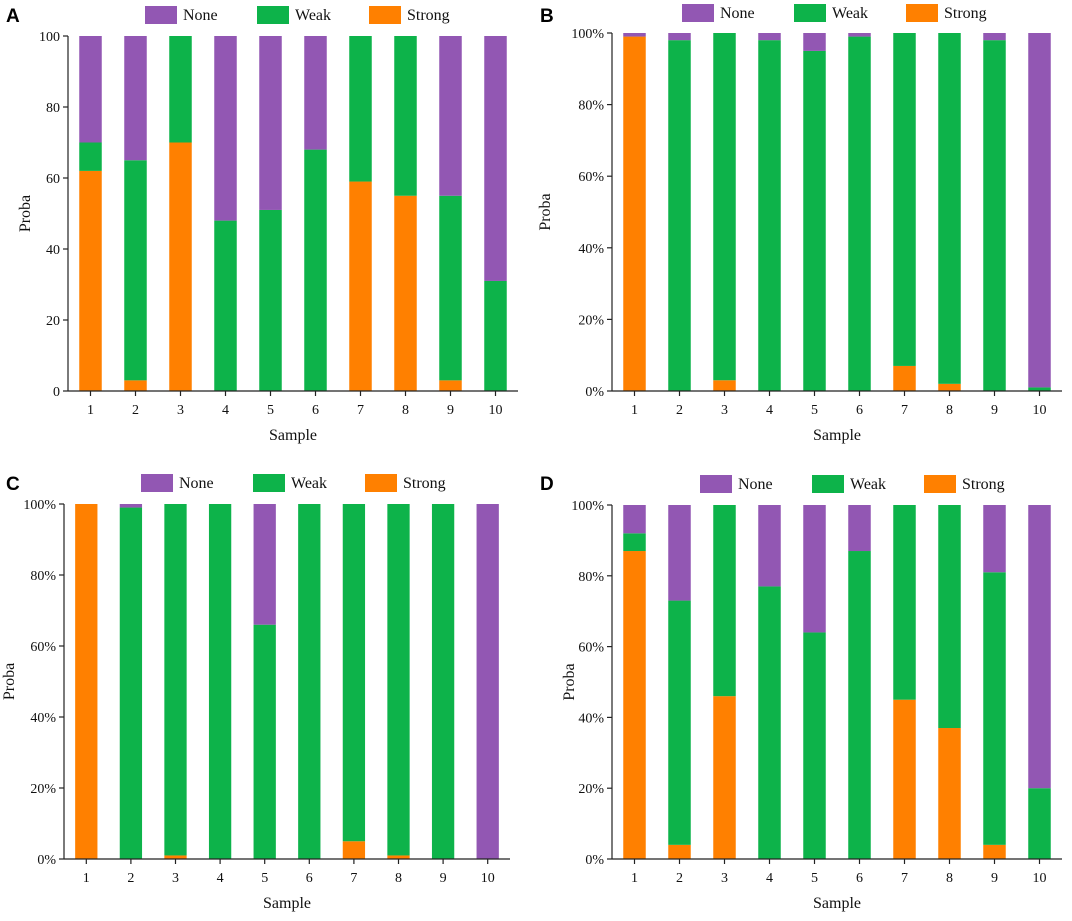  What do you see at coordinates (547, 16) in the screenshot?
I see `panel-letter-b: B` at bounding box center [547, 16].